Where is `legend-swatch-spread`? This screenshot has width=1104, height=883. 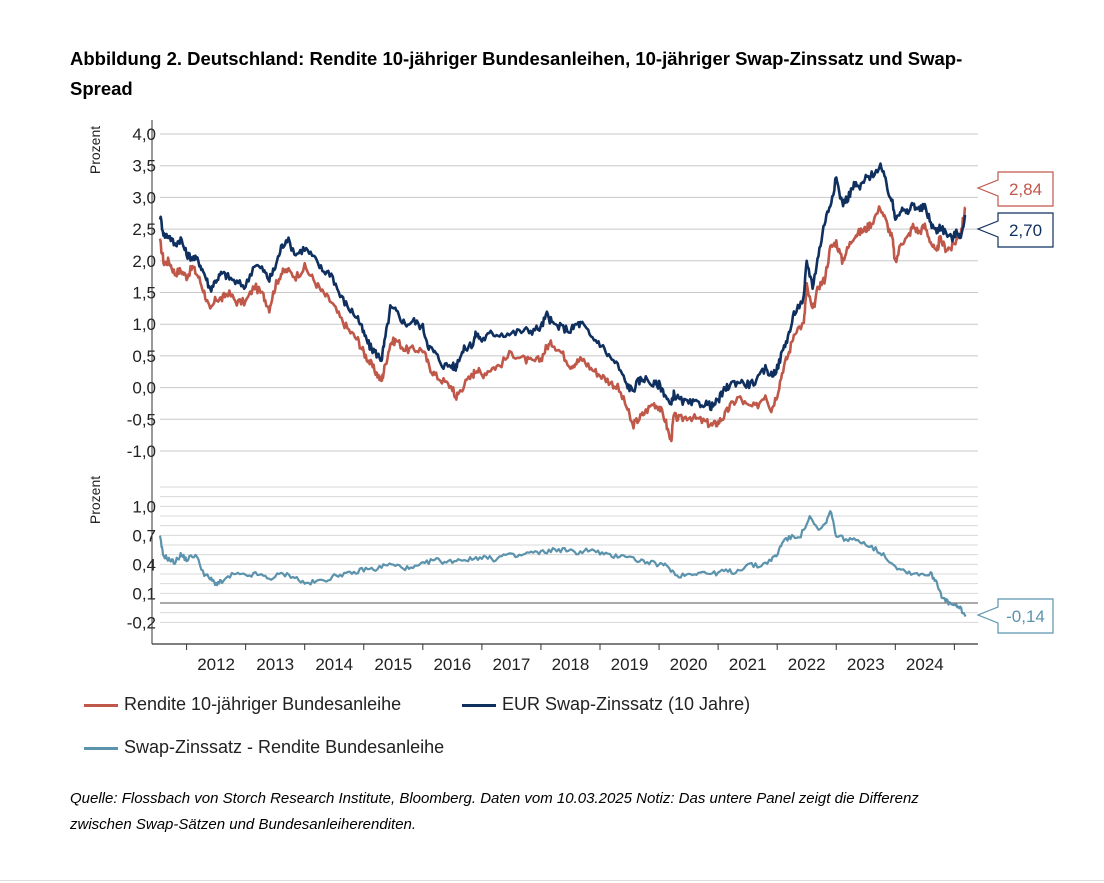
legend-swatch-spread is located at coordinates (101, 748).